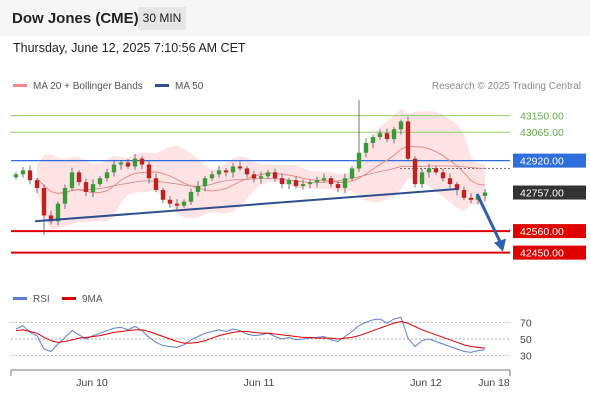 The height and width of the screenshot is (400, 590). Describe the element at coordinates (92, 299) in the screenshot. I see `rsi-ma-legend-label: 9MA` at that location.